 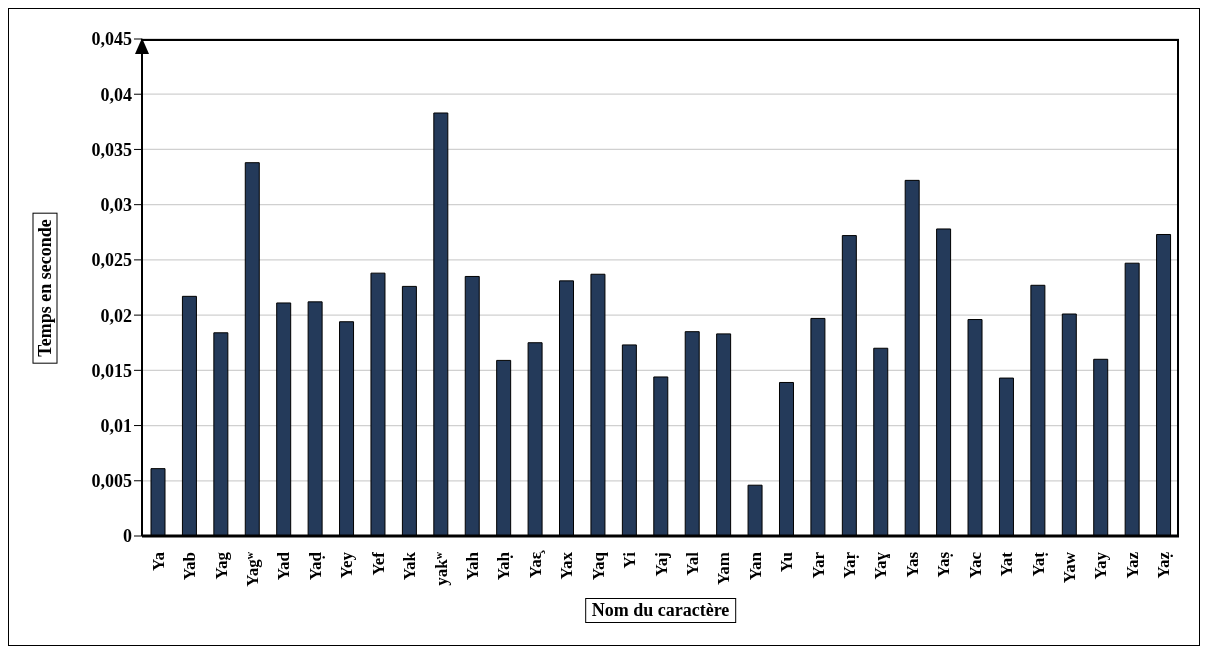 What do you see at coordinates (111, 370) in the screenshot?
I see `y-tick-label: 0,015` at bounding box center [111, 370].